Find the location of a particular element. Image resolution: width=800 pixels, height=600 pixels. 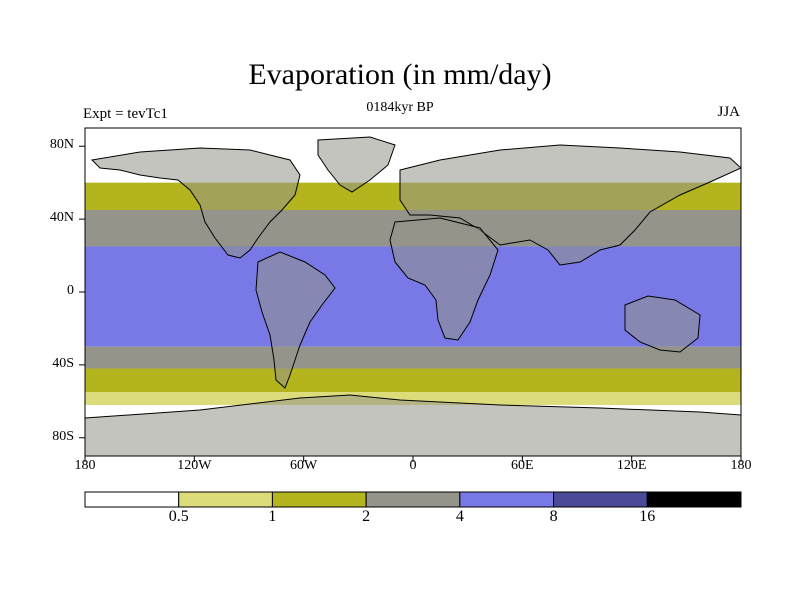

x-tick-label: 120W is located at coordinates (194, 465).